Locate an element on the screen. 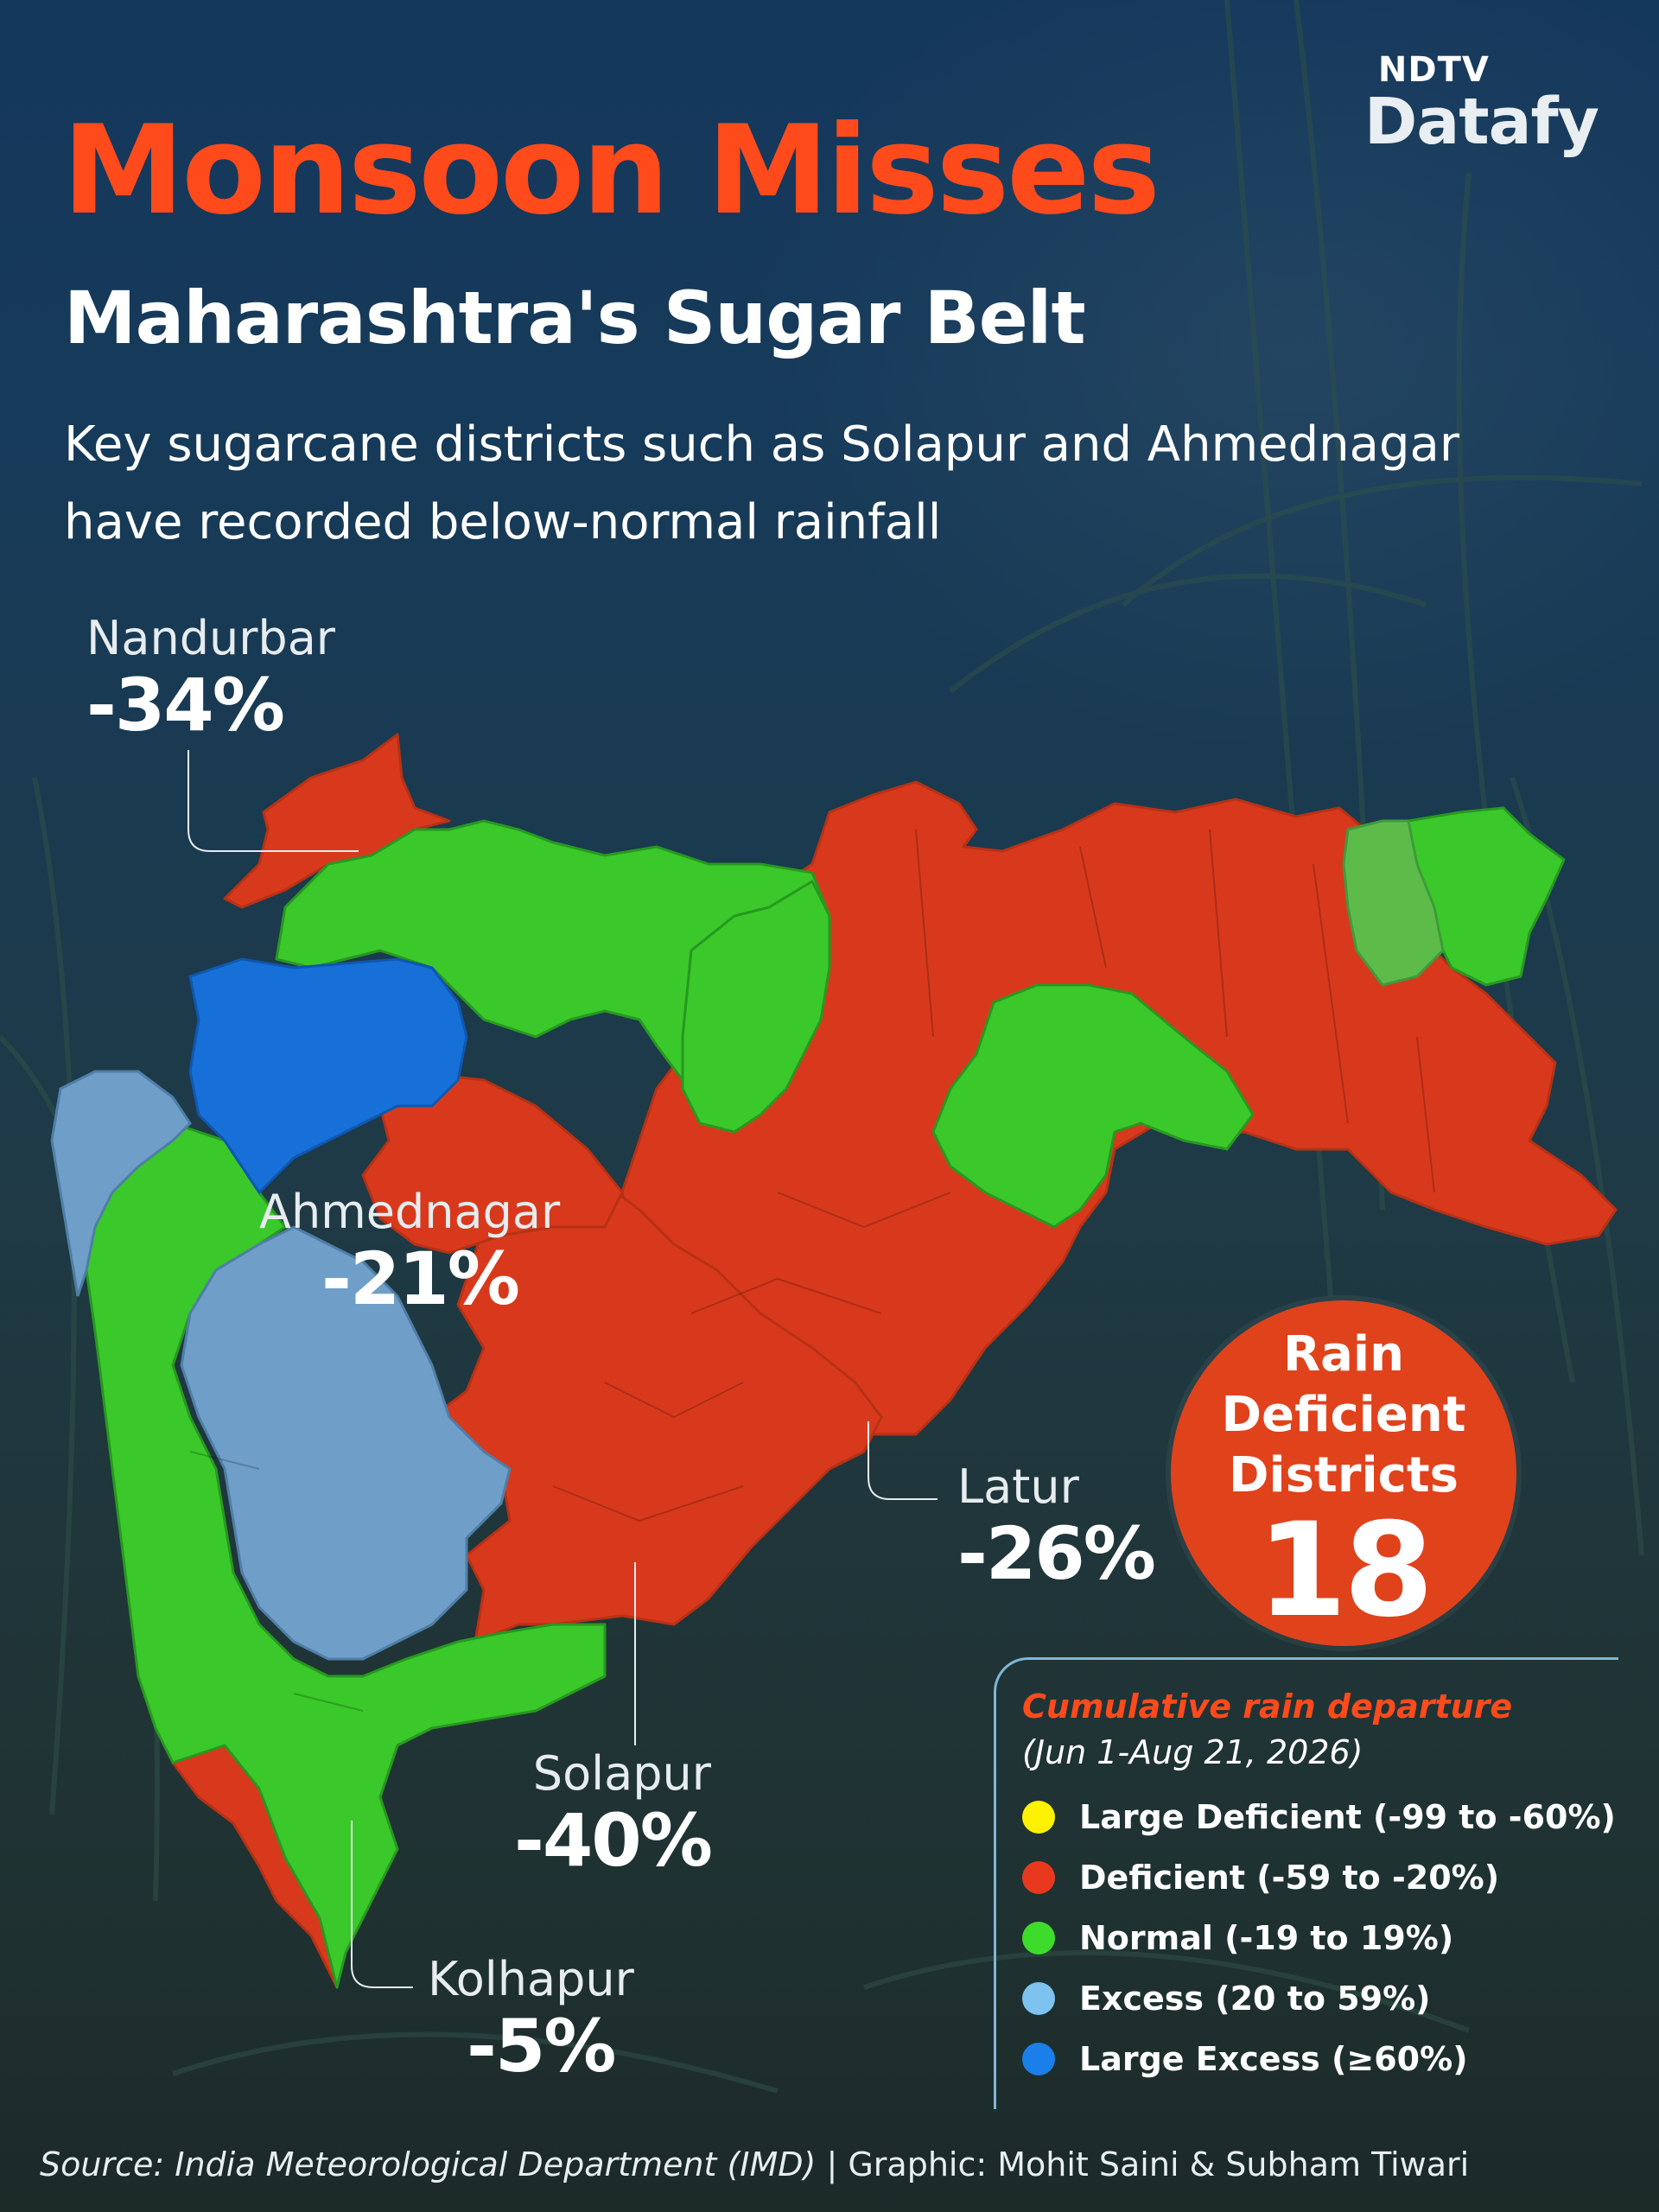 The height and width of the screenshot is (2212, 1659). legend-frame is located at coordinates (1306, 1883).